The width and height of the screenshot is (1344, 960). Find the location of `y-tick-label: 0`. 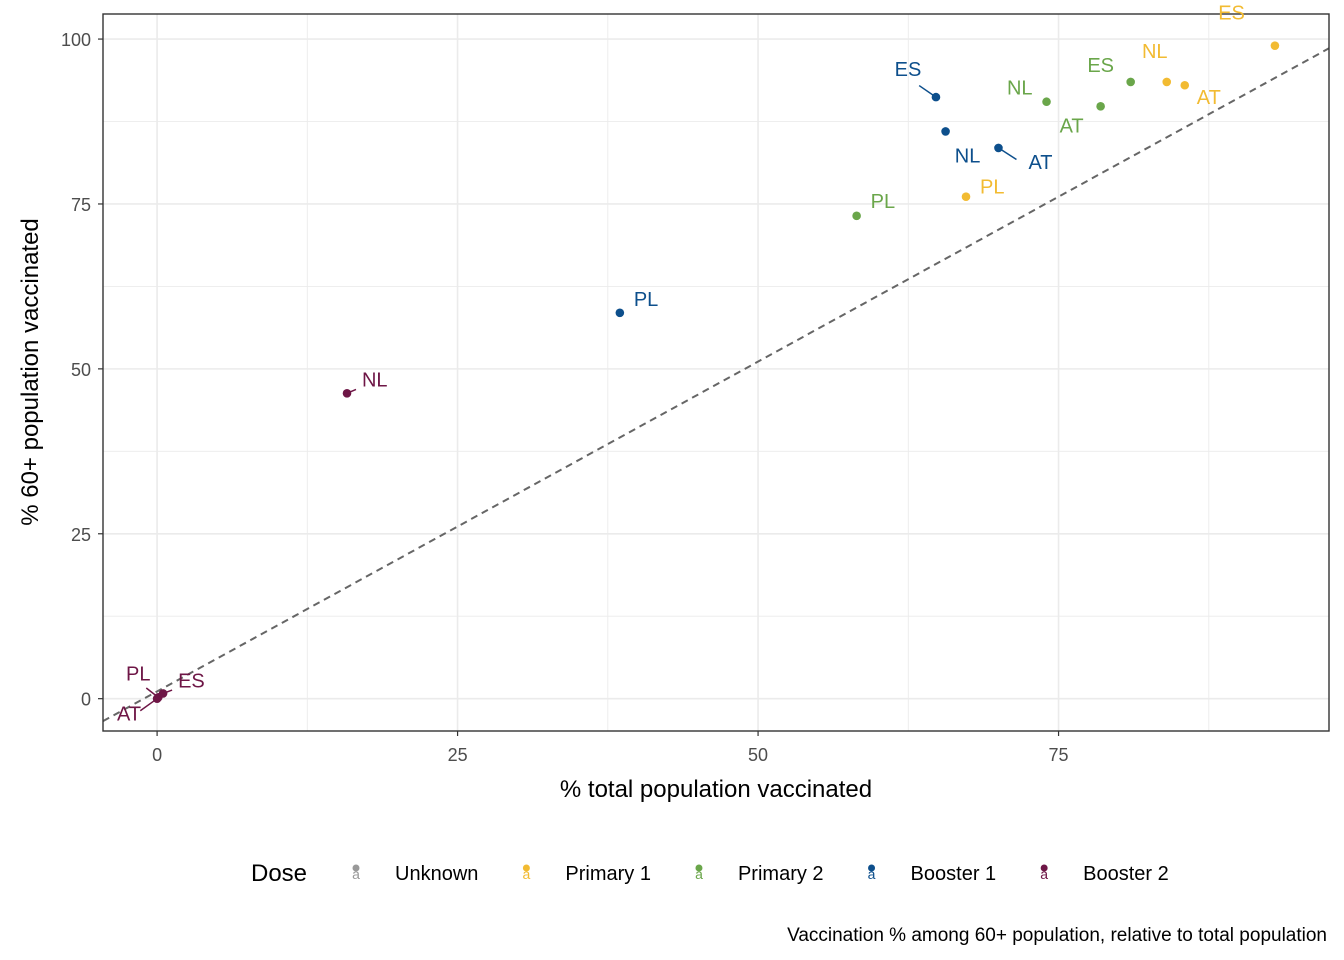

y-tick-label: 0 is located at coordinates (86, 700).